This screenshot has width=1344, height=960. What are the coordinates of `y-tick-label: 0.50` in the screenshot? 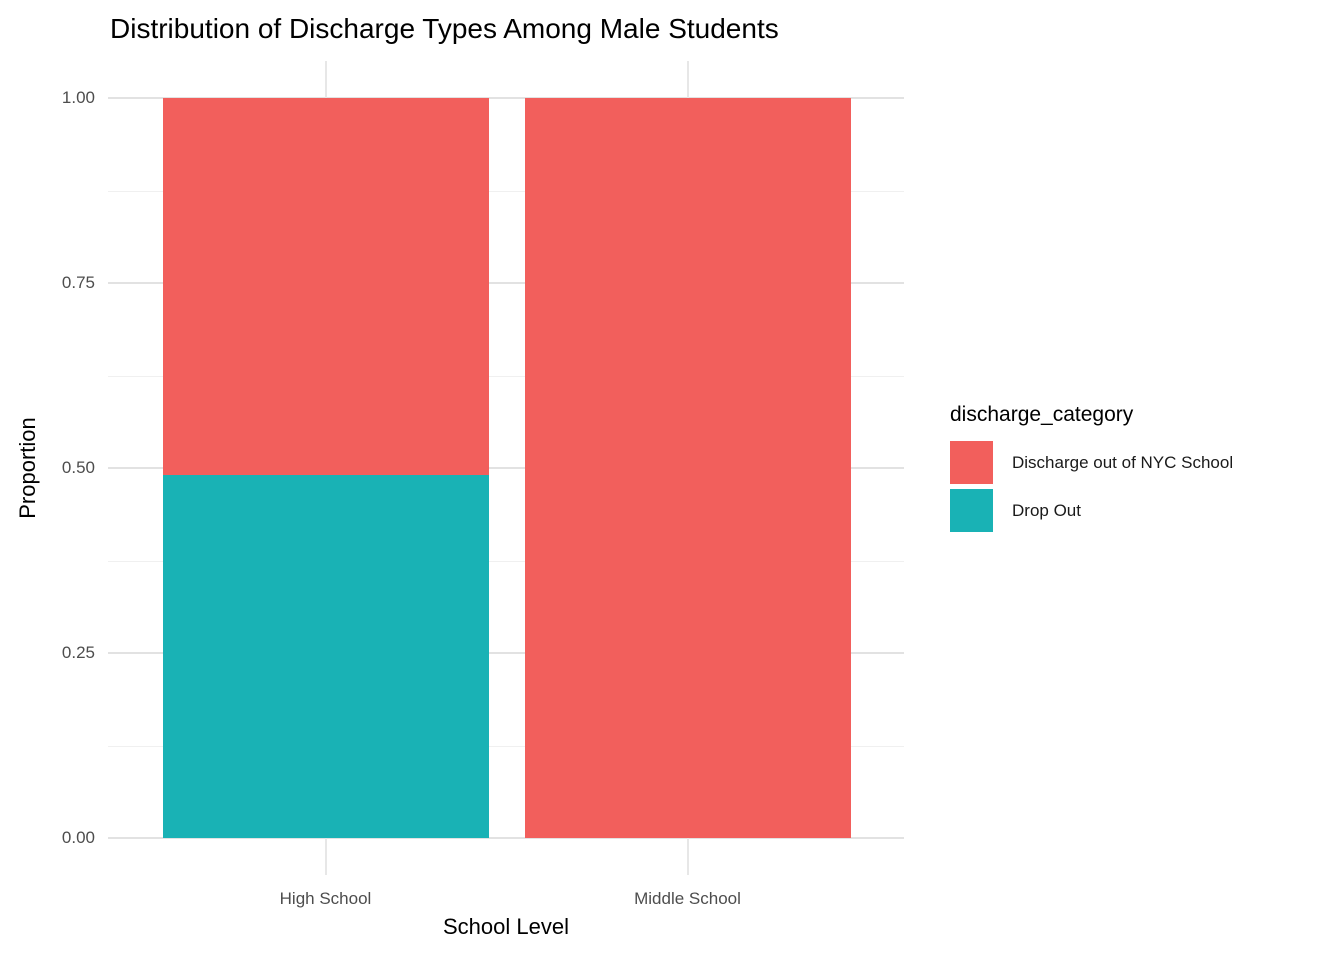 It's located at (78, 467).